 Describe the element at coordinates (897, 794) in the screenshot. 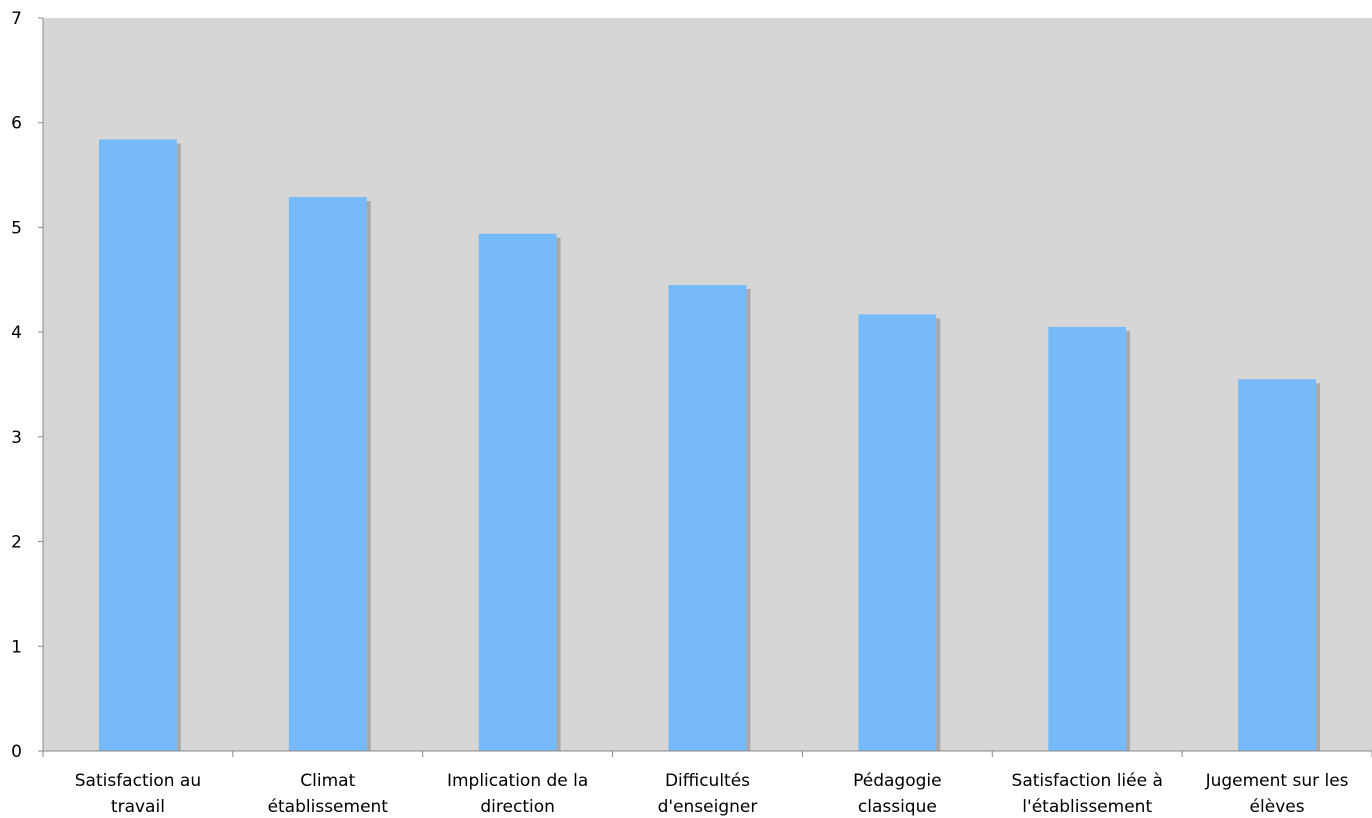

I see `x-category-label: Pédagogie classique` at that location.